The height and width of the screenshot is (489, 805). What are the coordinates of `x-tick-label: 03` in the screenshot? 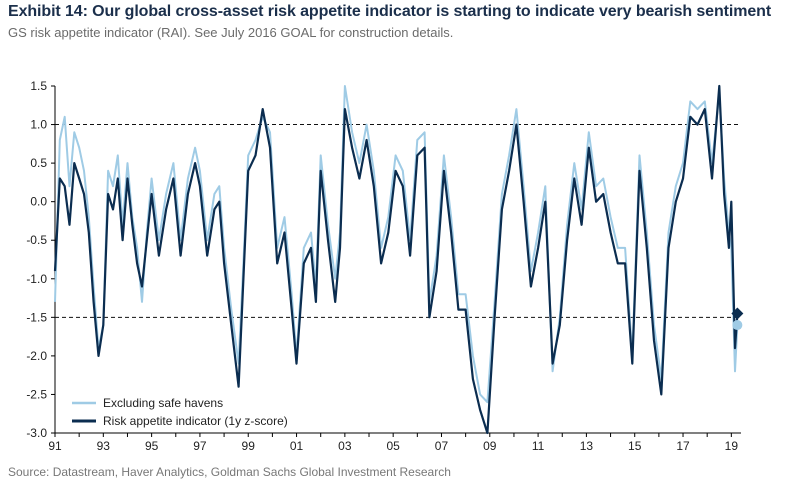 It's located at (345, 446).